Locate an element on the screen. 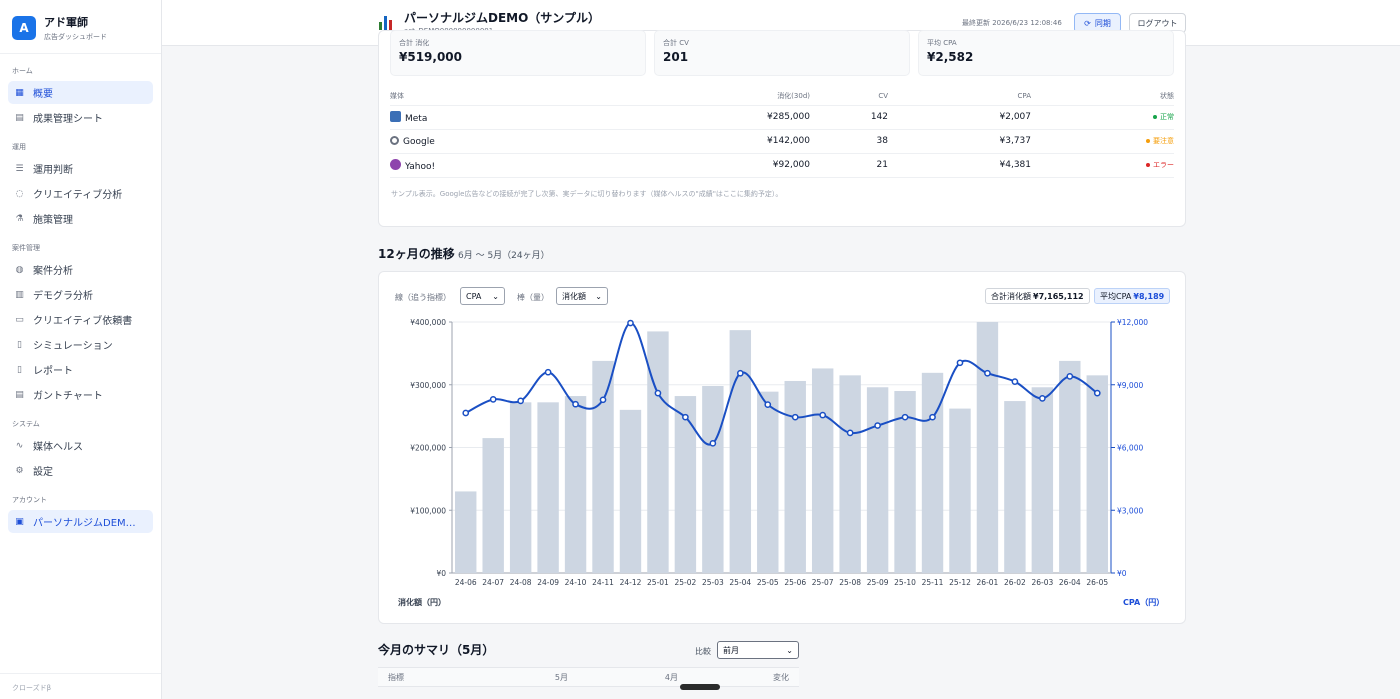 This screenshot has width=1400, height=699. report-icon: ▯ is located at coordinates (19, 369).